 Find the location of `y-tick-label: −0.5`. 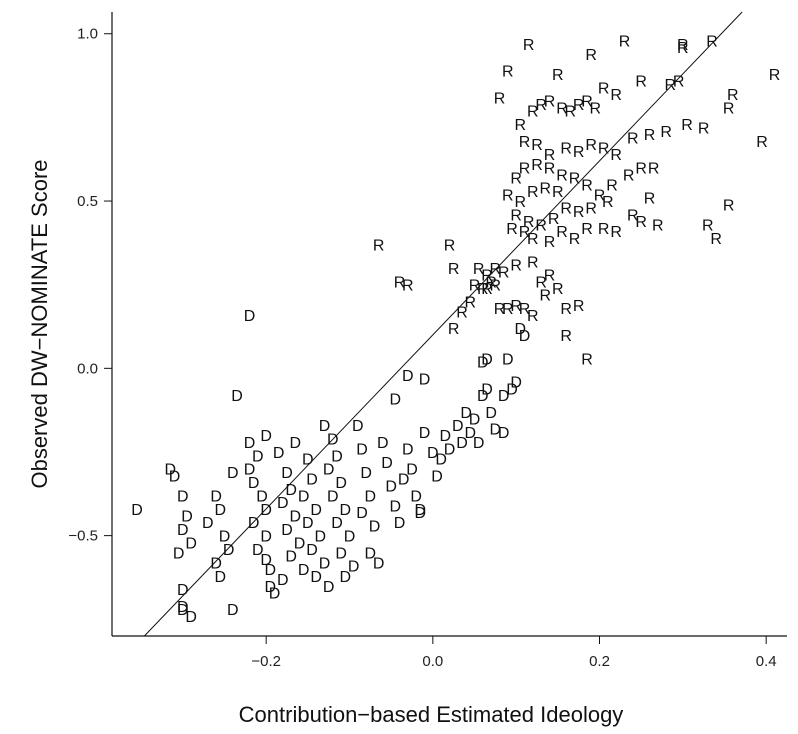

y-tick-label: −0.5 is located at coordinates (83, 536).